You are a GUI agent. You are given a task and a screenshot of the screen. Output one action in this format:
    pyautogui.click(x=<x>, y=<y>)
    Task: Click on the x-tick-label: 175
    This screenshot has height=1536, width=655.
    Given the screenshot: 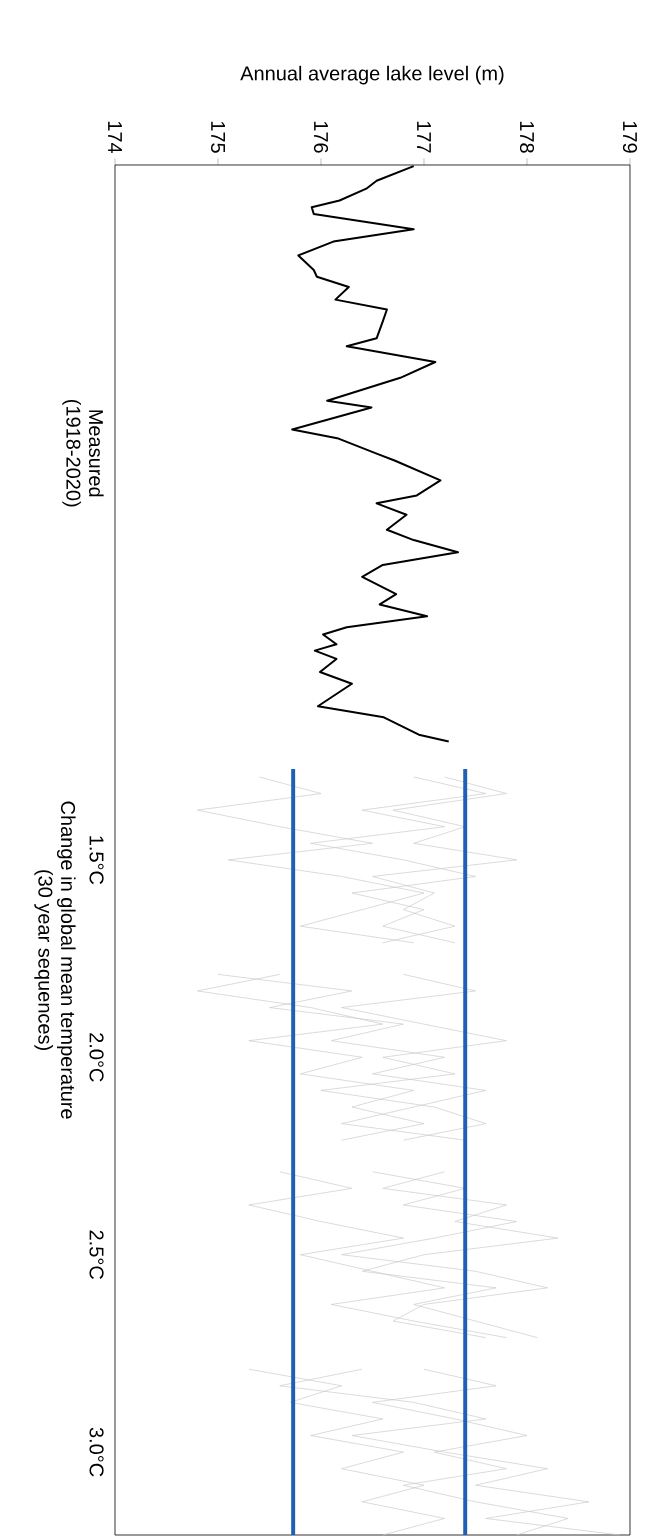 What is the action you would take?
    pyautogui.click(x=218, y=137)
    